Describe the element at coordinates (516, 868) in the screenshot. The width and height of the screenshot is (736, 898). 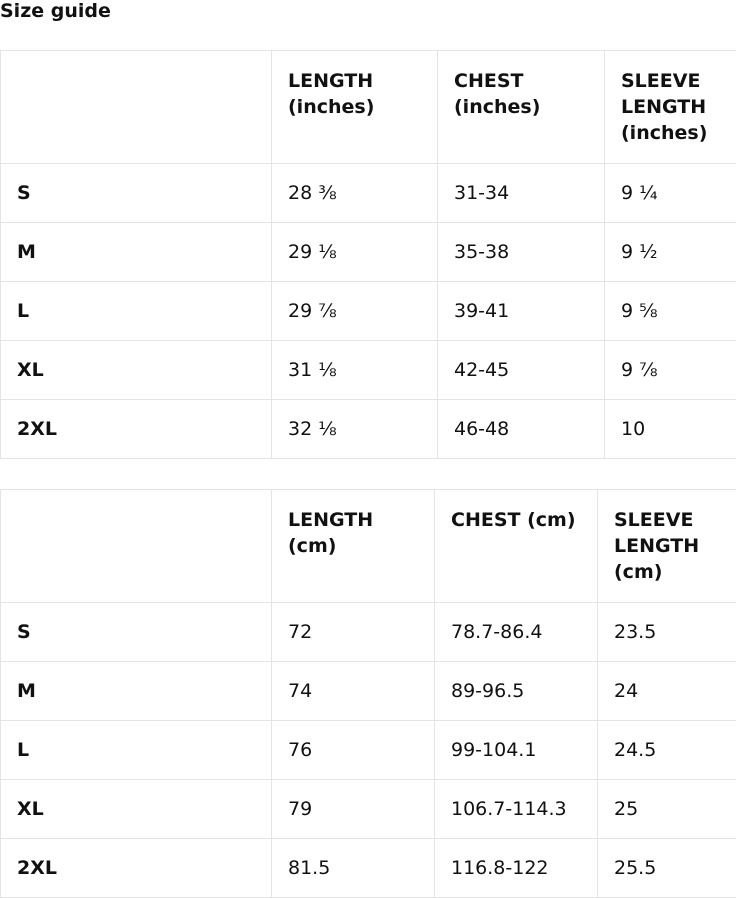
I see `table-cell: 116.8-122` at that location.